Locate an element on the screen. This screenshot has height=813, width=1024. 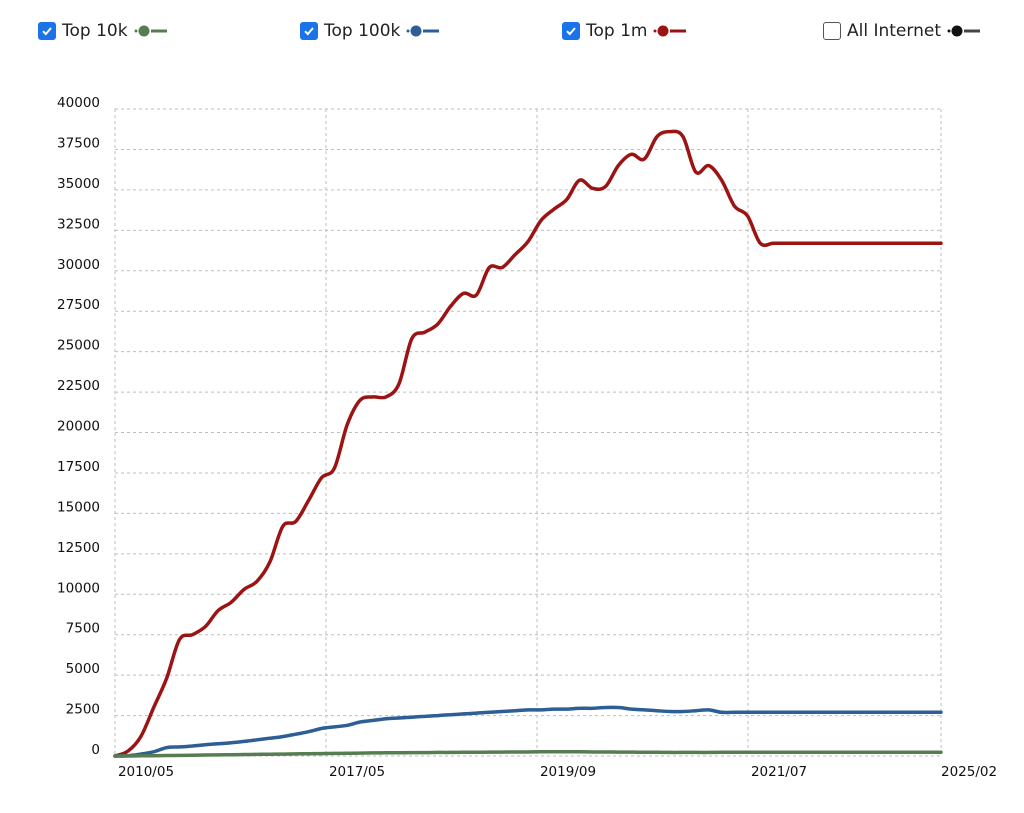
y-tick-label: 20000 is located at coordinates (78, 427).